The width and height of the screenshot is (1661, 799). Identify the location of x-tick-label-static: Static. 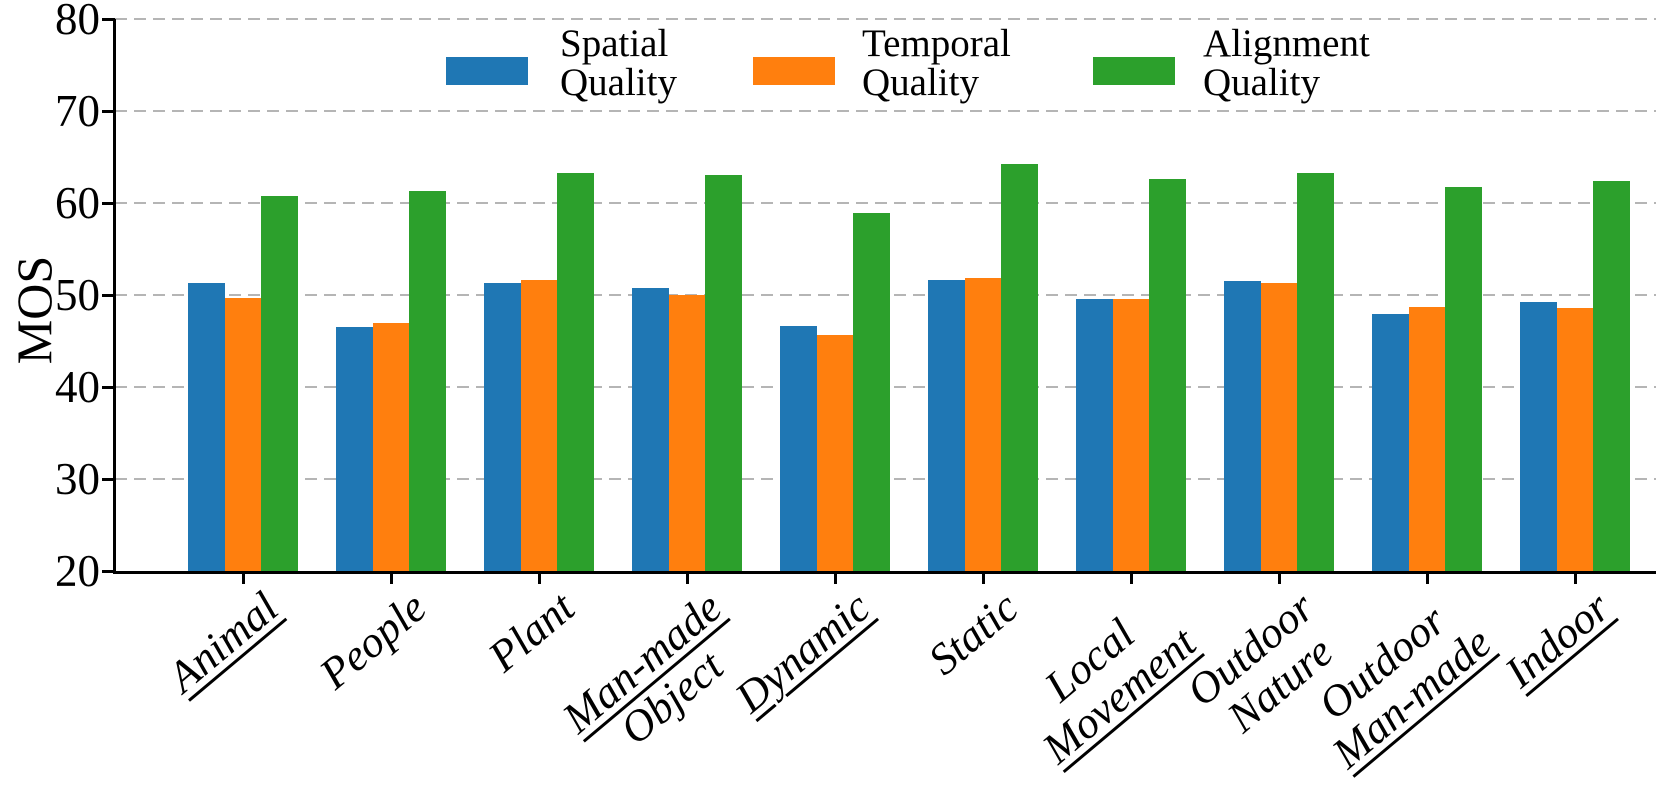
(973, 633).